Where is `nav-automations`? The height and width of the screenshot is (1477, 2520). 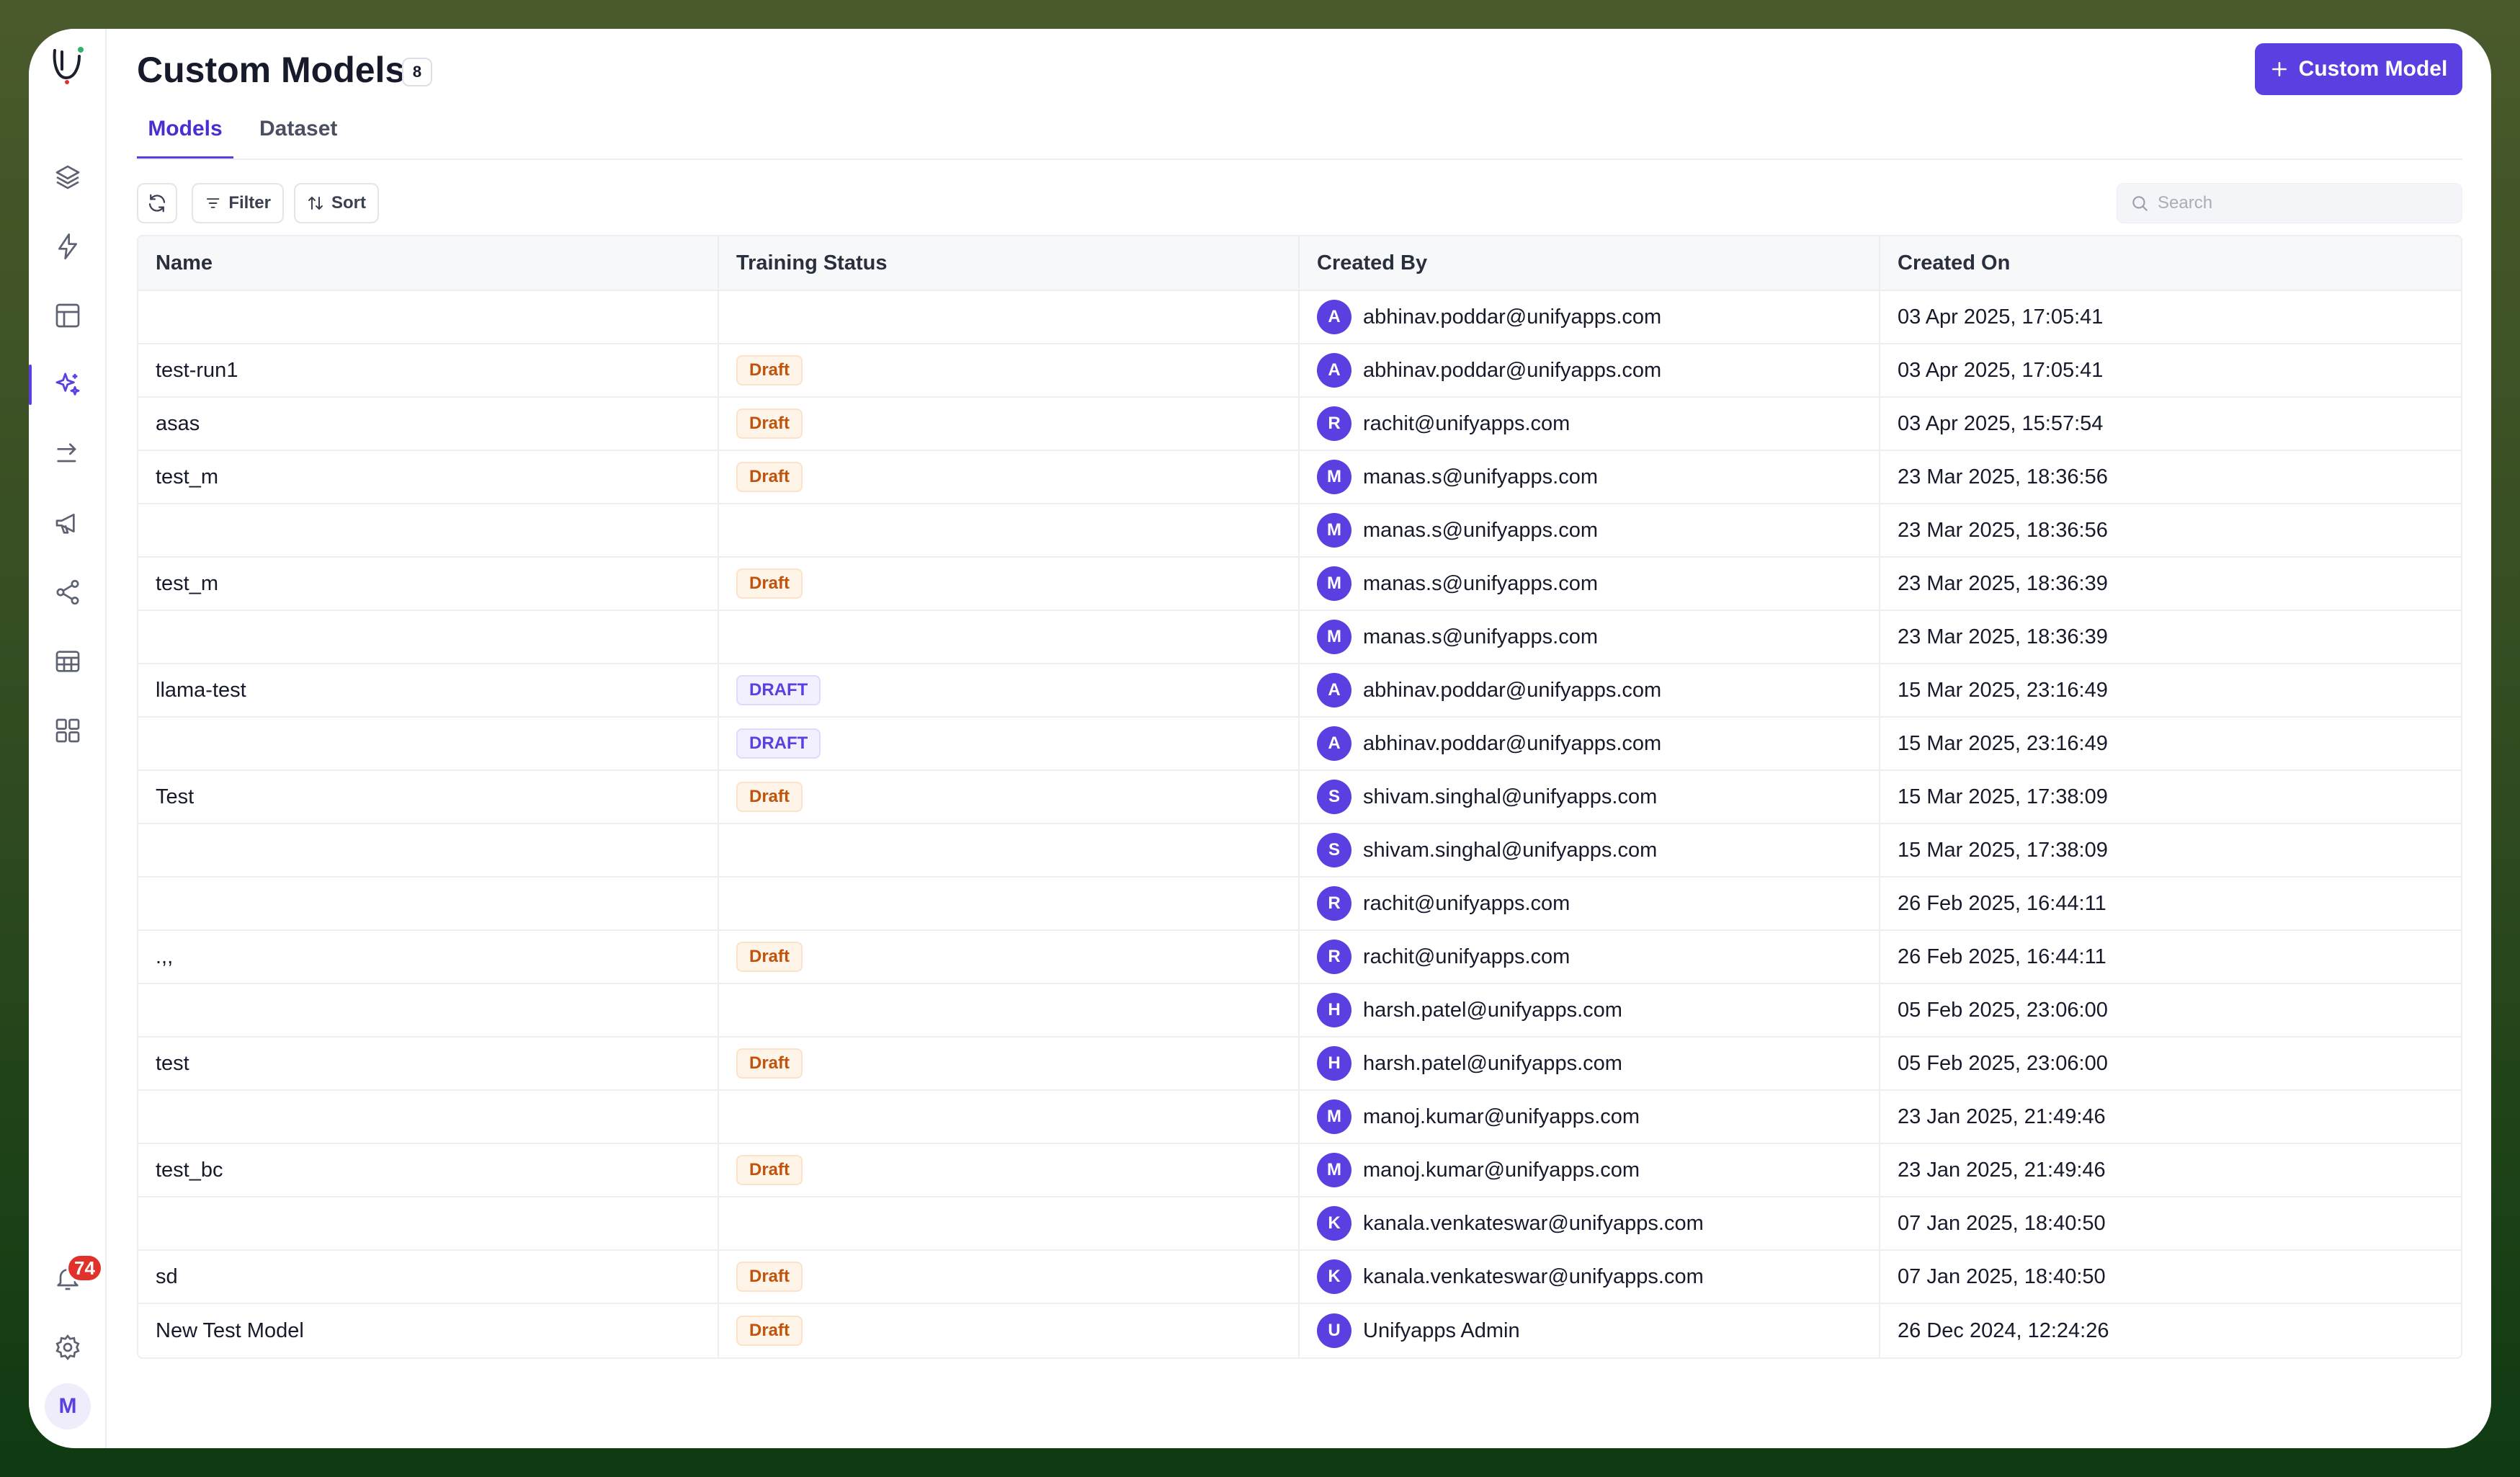
nav-automations is located at coordinates (68, 246).